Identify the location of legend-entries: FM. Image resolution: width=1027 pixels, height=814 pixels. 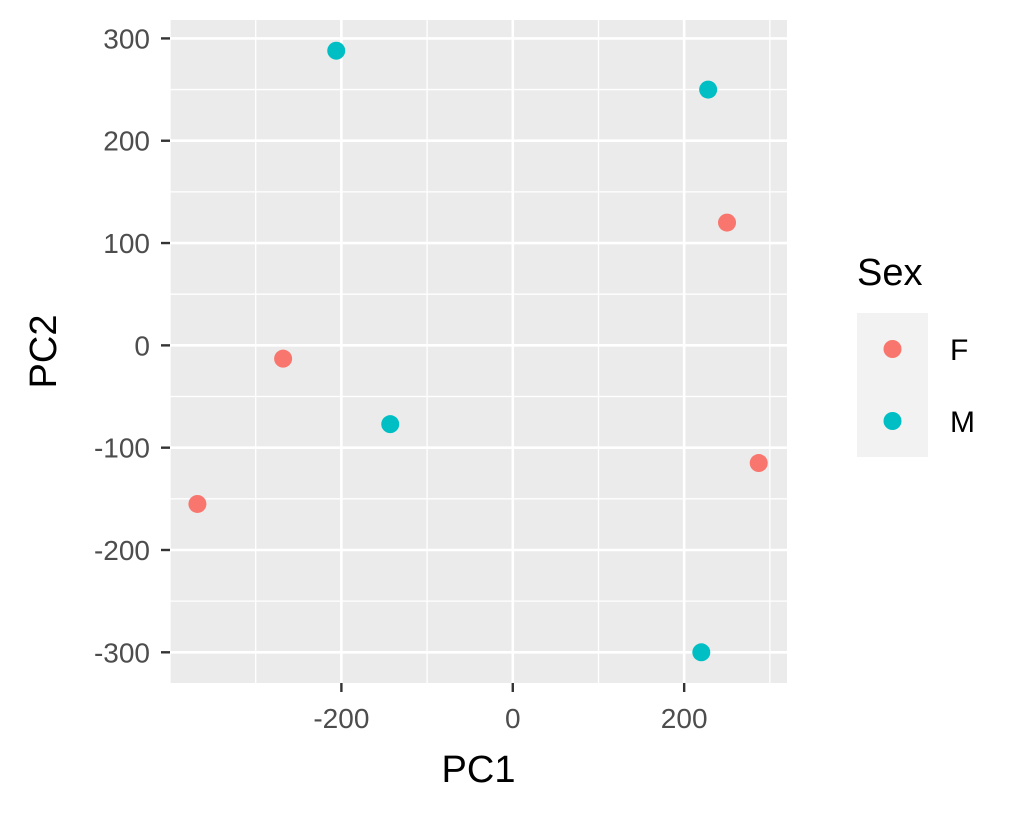
(916, 385).